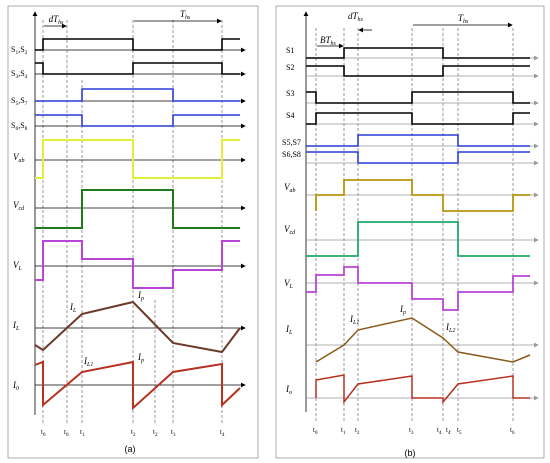 The width and height of the screenshot is (550, 463). Describe the element at coordinates (137, 385) in the screenshot. I see `io-wave` at that location.